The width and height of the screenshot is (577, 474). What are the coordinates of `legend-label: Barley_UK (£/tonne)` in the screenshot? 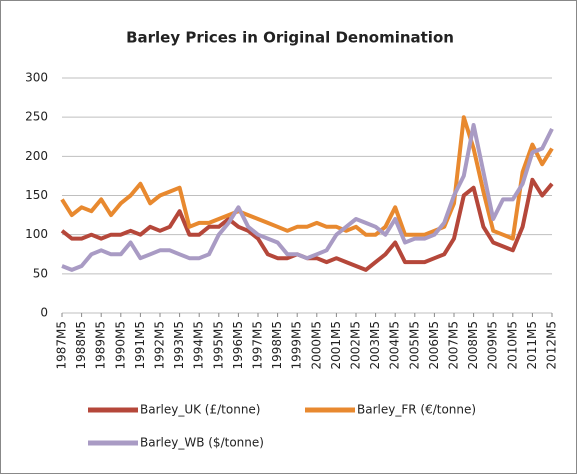 It's located at (200, 410).